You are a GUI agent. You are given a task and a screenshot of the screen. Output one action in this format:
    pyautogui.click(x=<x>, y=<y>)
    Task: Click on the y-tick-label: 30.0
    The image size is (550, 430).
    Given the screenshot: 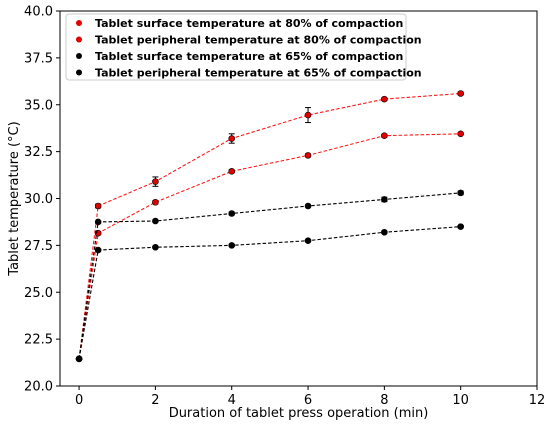 What is the action you would take?
    pyautogui.click(x=38, y=199)
    